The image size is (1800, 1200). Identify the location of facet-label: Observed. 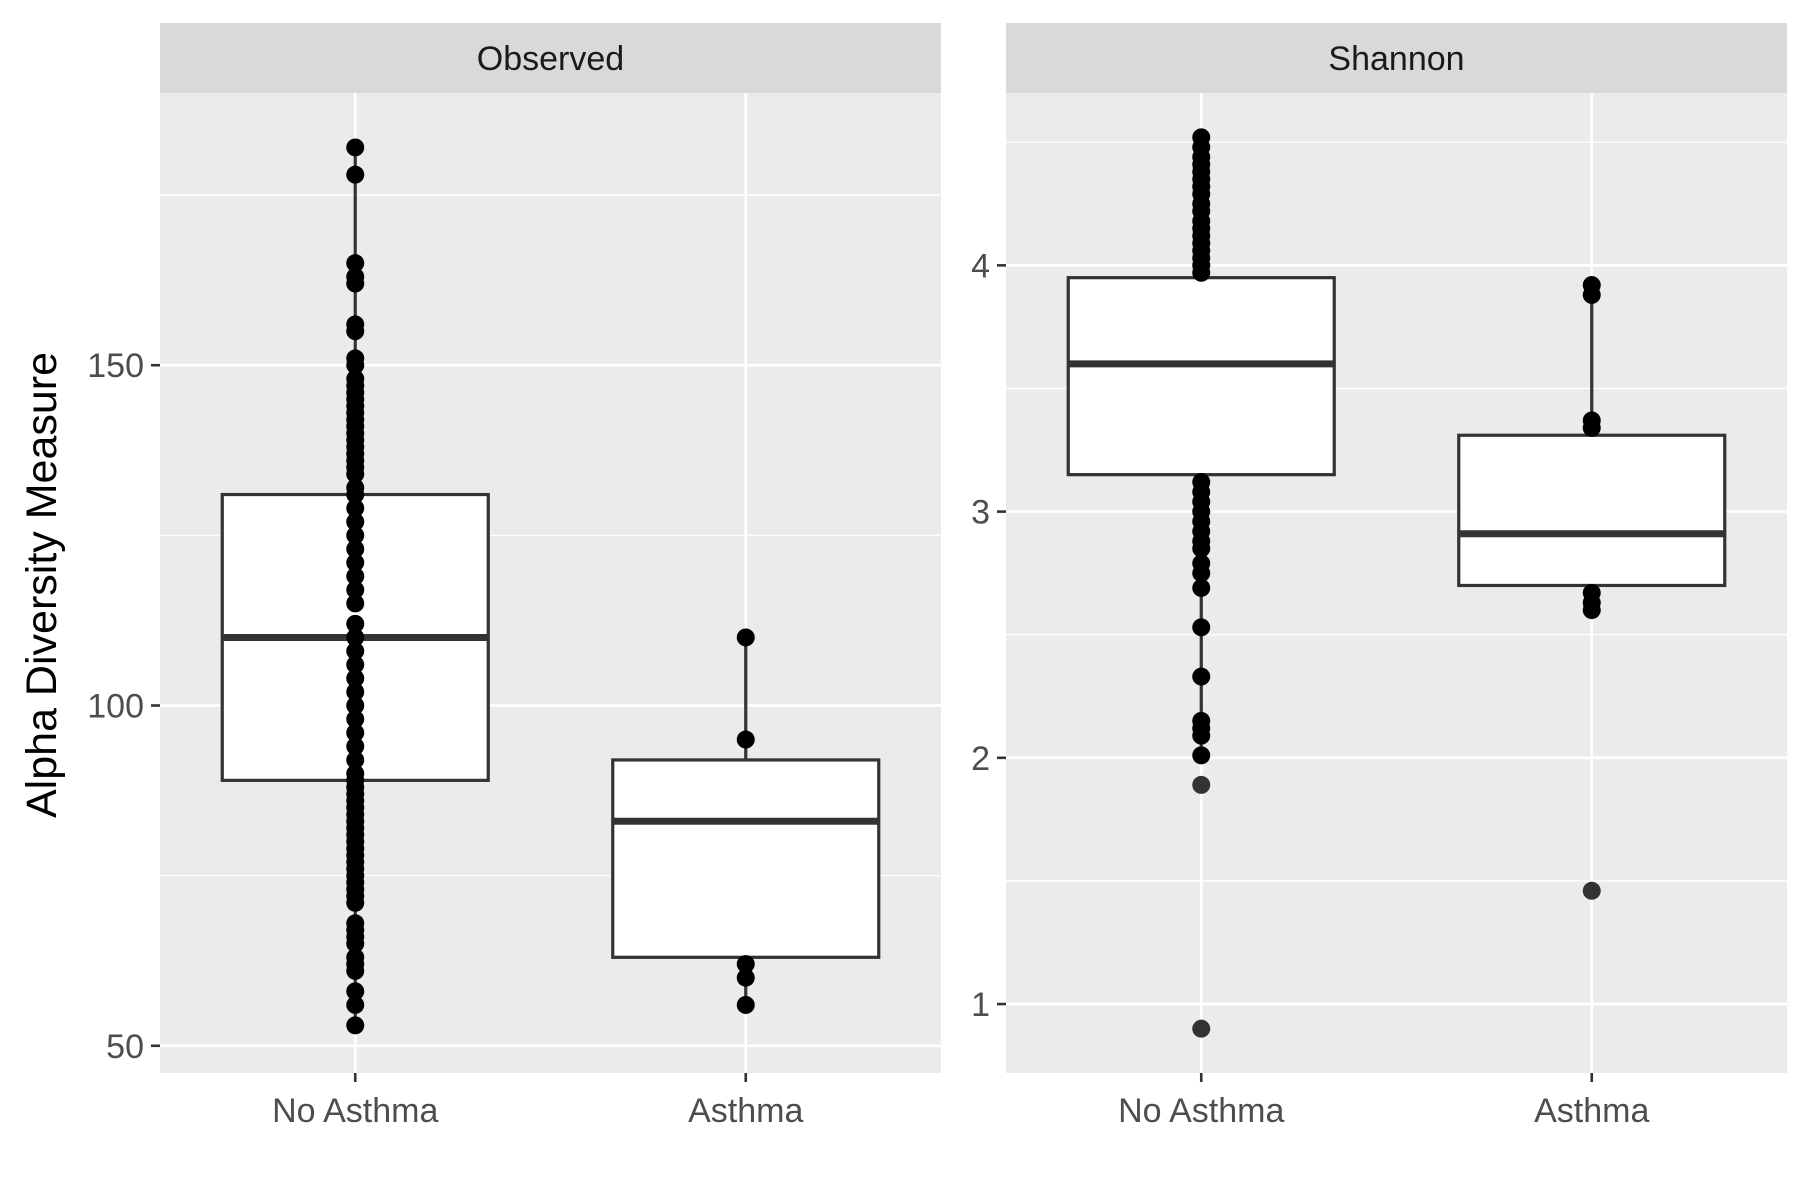
(550, 59).